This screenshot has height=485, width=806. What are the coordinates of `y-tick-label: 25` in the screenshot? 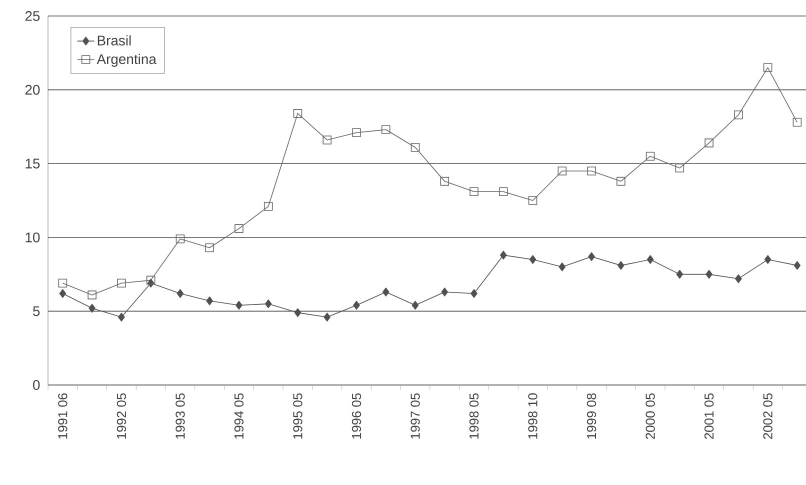 It's located at (32, 16).